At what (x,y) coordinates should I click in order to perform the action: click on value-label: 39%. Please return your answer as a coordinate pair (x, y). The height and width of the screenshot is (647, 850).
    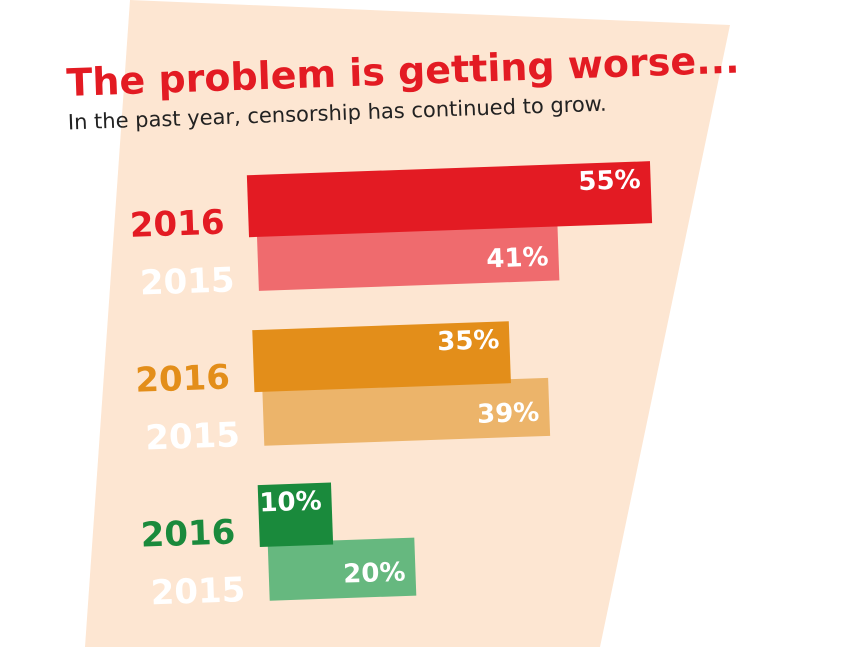
    Looking at the image, I should click on (508, 414).